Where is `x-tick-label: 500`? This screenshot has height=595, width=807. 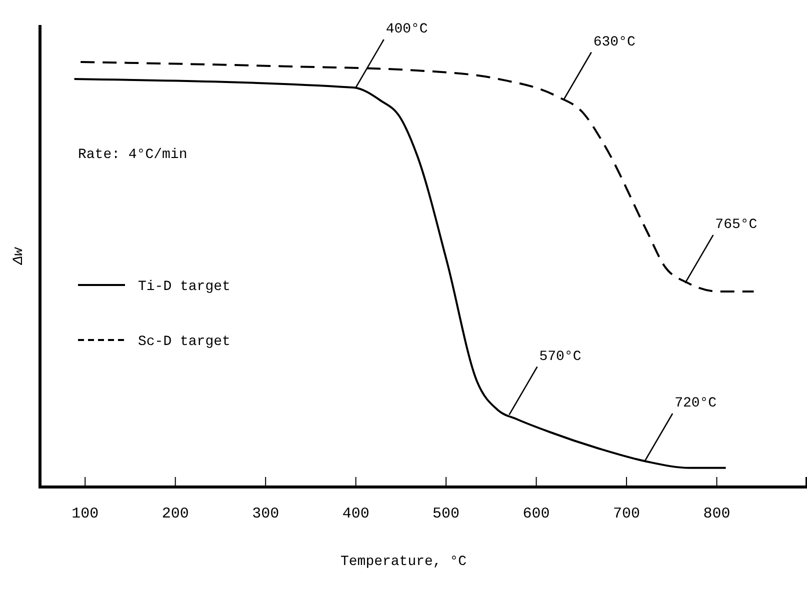 x-tick-label: 500 is located at coordinates (446, 514).